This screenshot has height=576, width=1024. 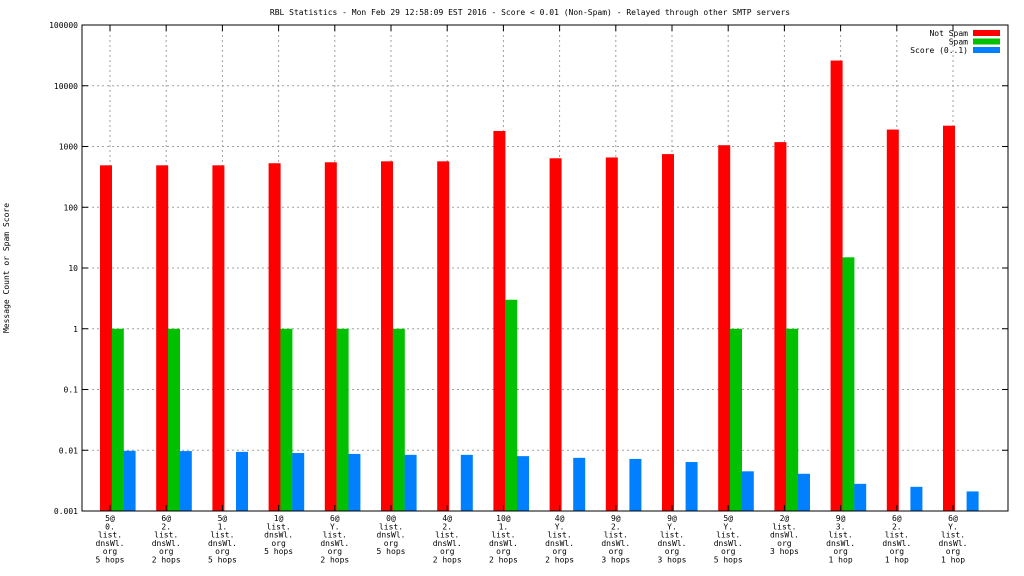 I want to click on y-tick-label: 0.01, so click(x=68, y=450).